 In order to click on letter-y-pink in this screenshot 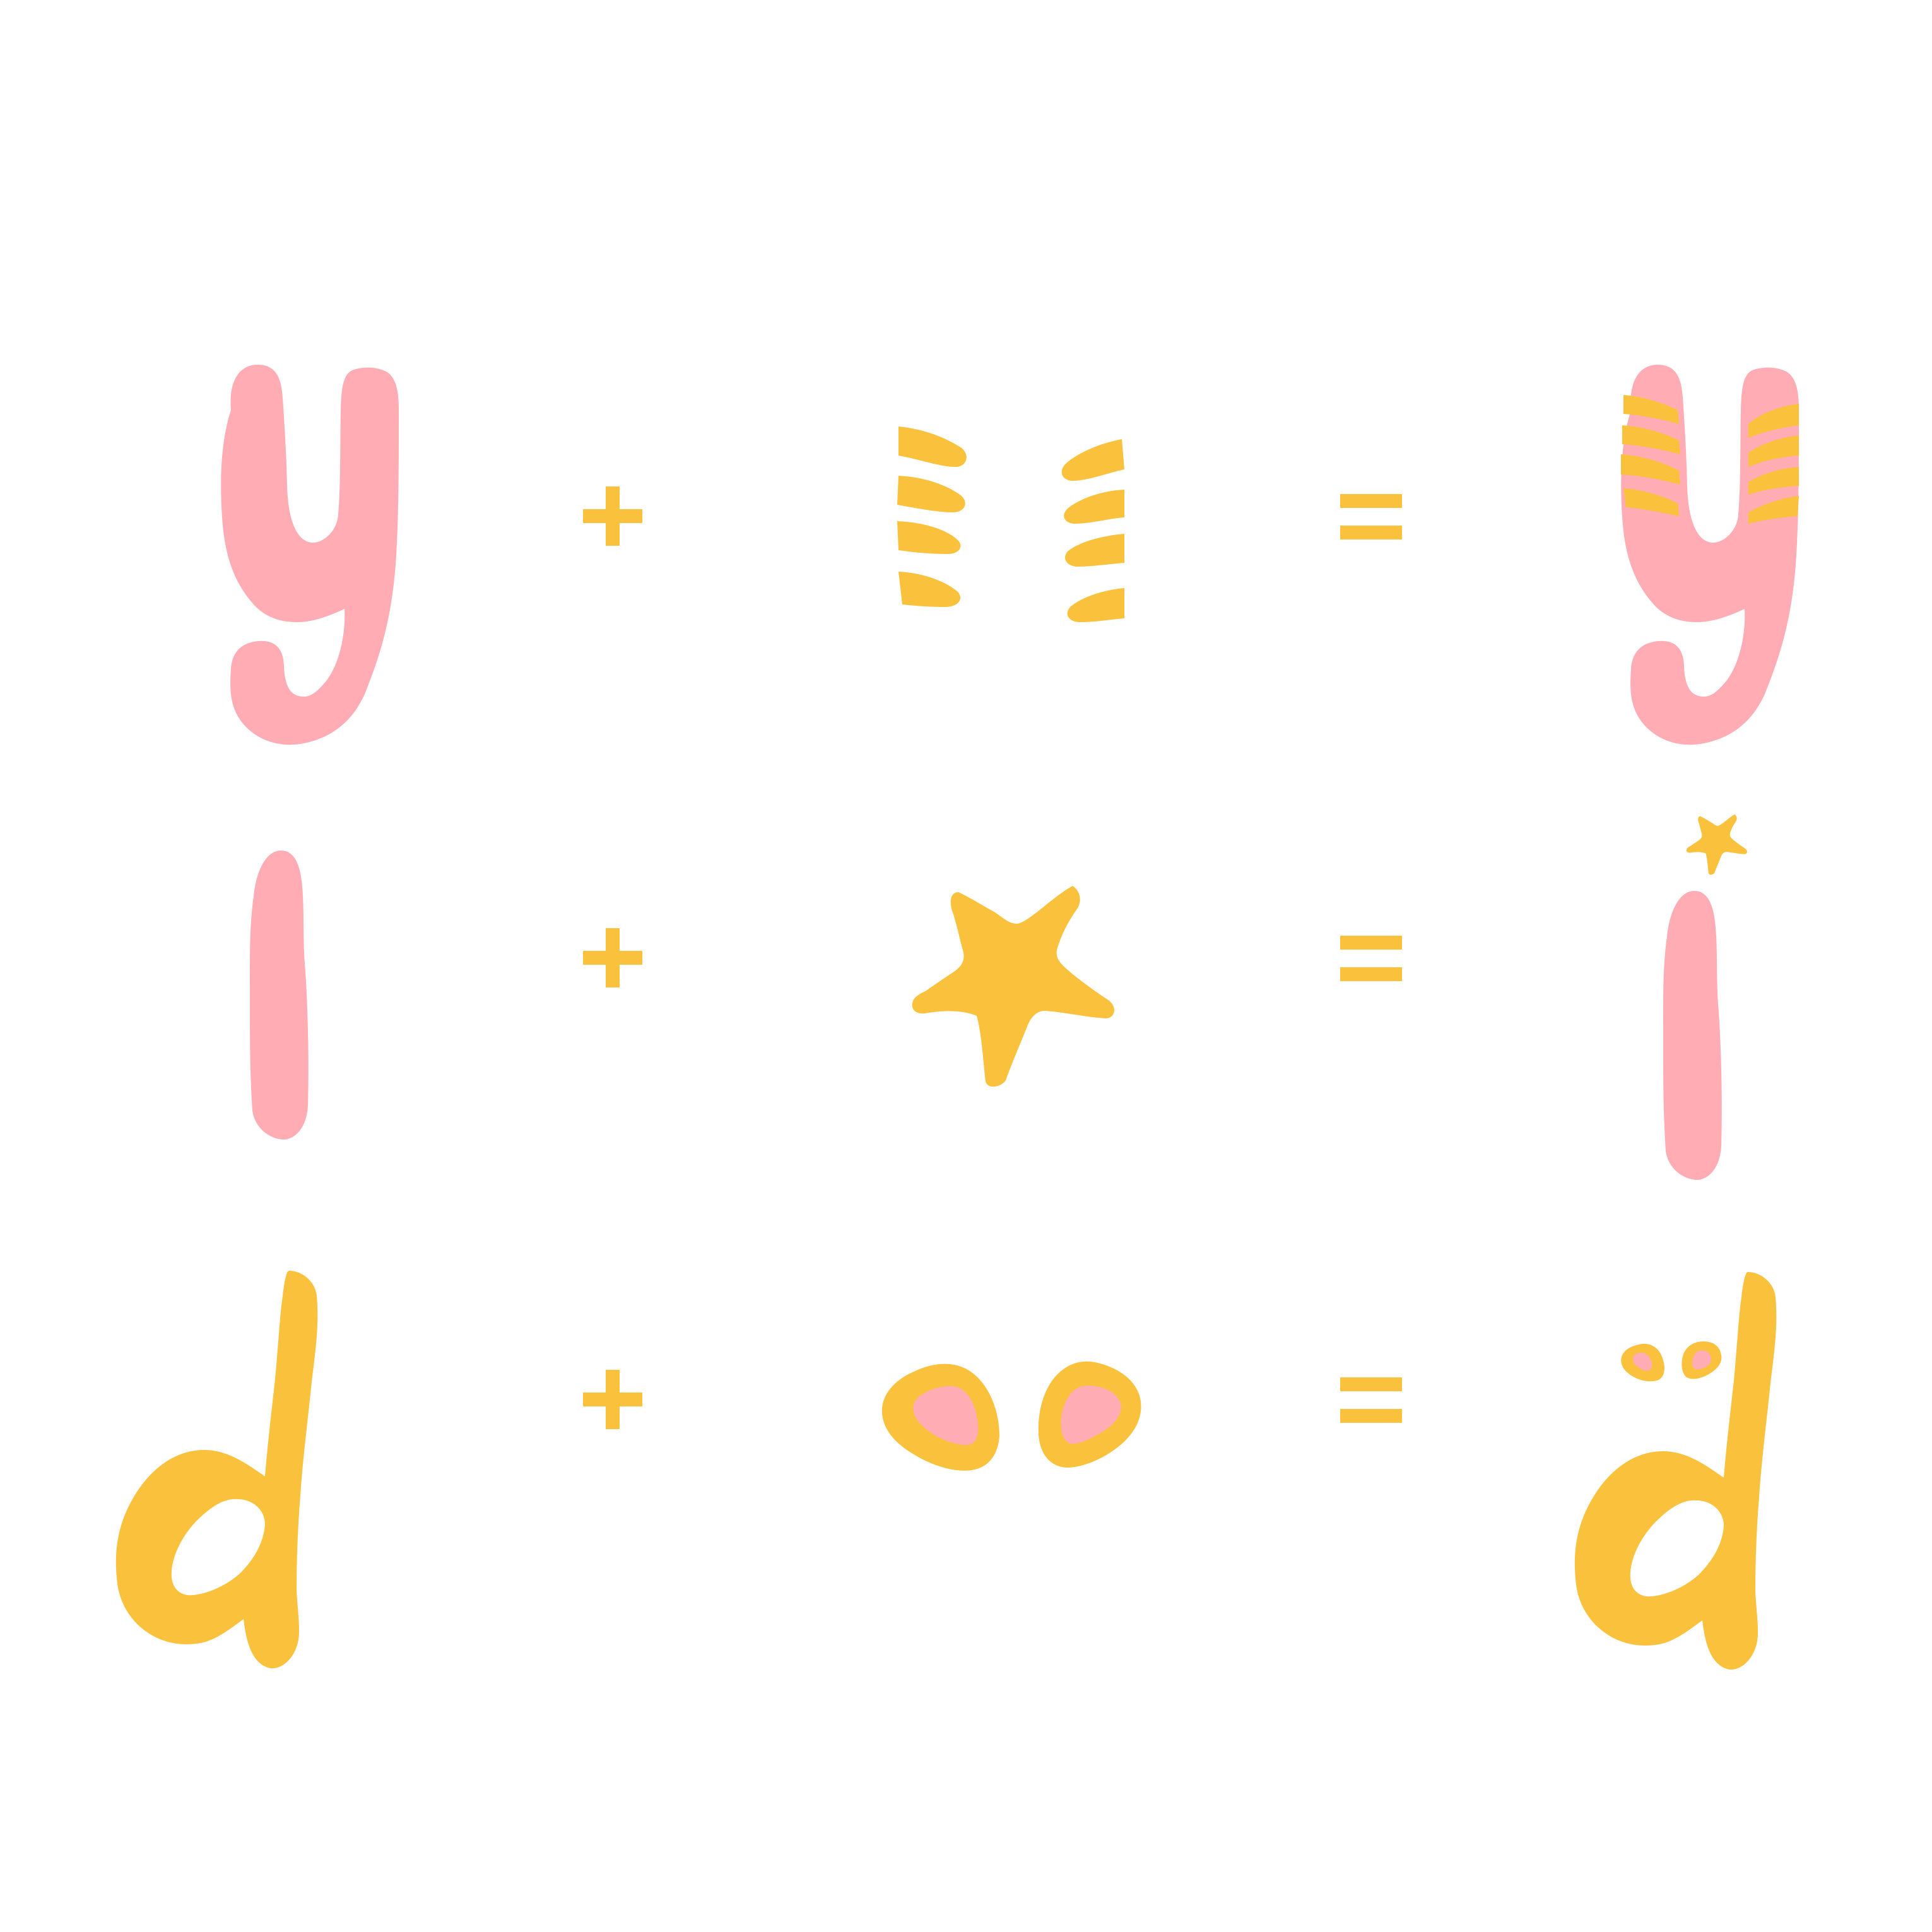, I will do `click(310, 555)`.